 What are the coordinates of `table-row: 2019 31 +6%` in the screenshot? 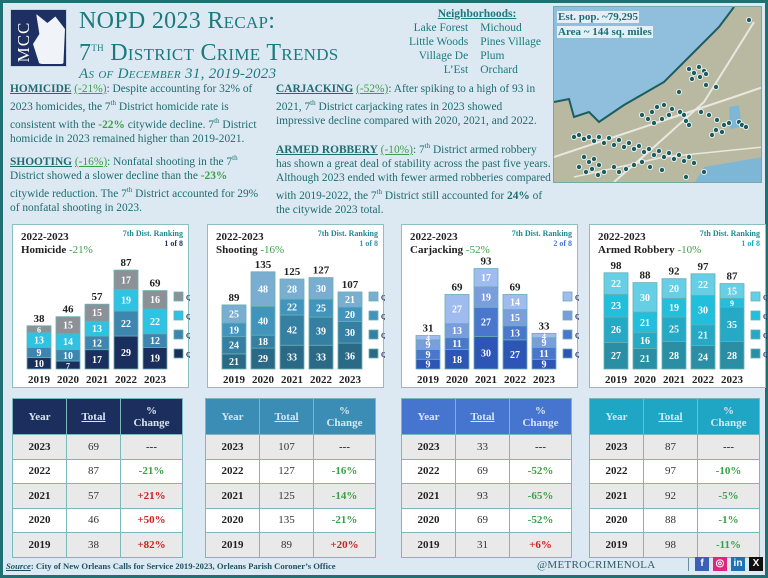 It's located at (486, 545).